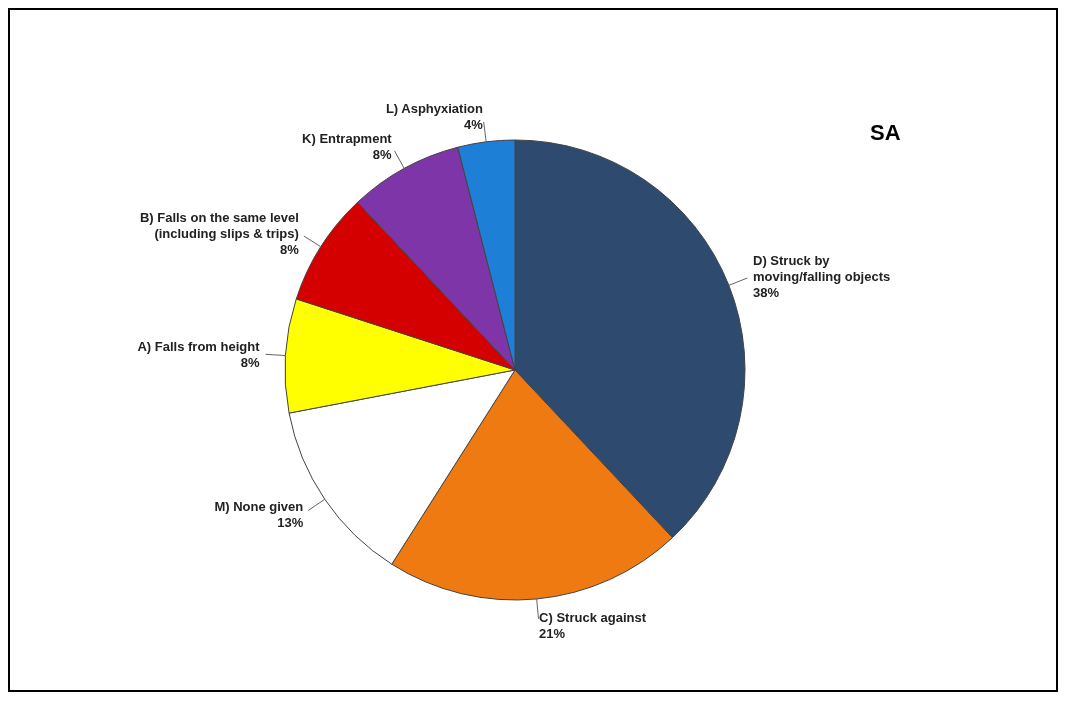 The image size is (1069, 702). Describe the element at coordinates (434, 108) in the screenshot. I see `slice-label: L) Asphyxiation` at that location.